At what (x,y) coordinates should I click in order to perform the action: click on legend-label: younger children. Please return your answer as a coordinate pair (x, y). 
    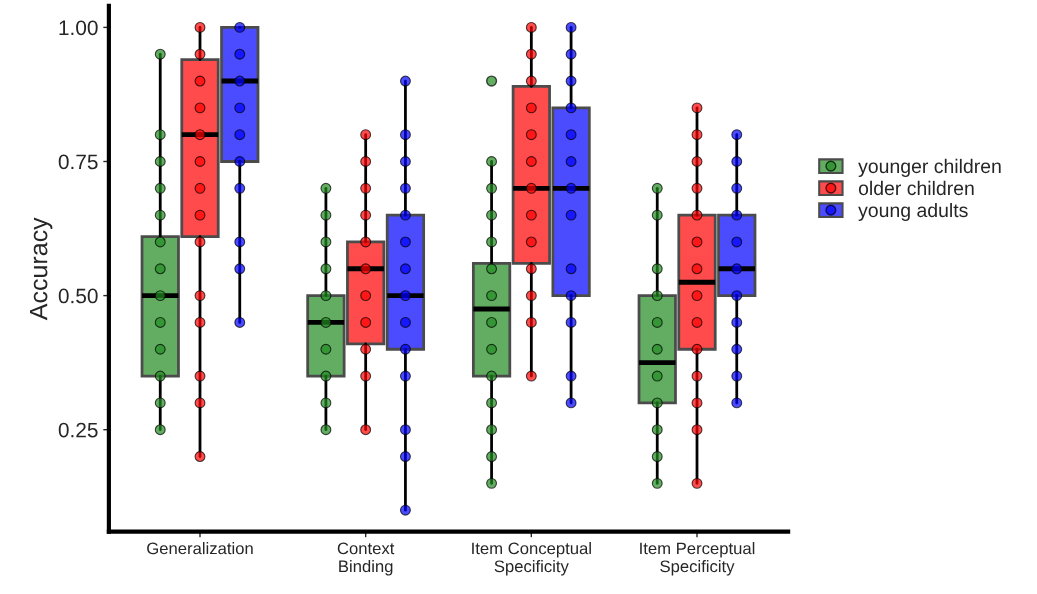
    Looking at the image, I should click on (929, 167).